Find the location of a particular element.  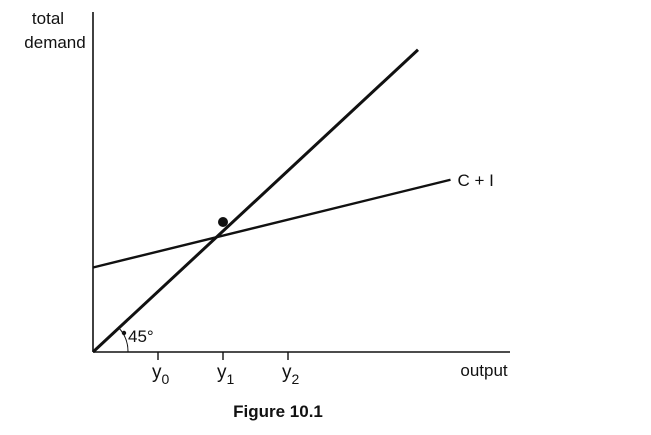

x-tick-label-2: y2 is located at coordinates (291, 374).